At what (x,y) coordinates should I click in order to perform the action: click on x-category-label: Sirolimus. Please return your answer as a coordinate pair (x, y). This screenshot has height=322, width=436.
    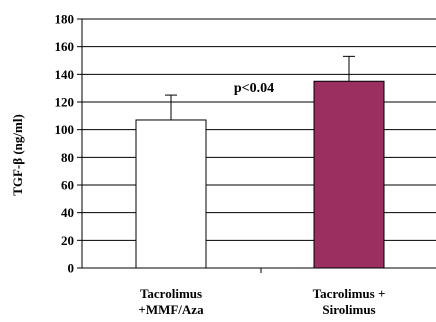
    Looking at the image, I should click on (348, 309).